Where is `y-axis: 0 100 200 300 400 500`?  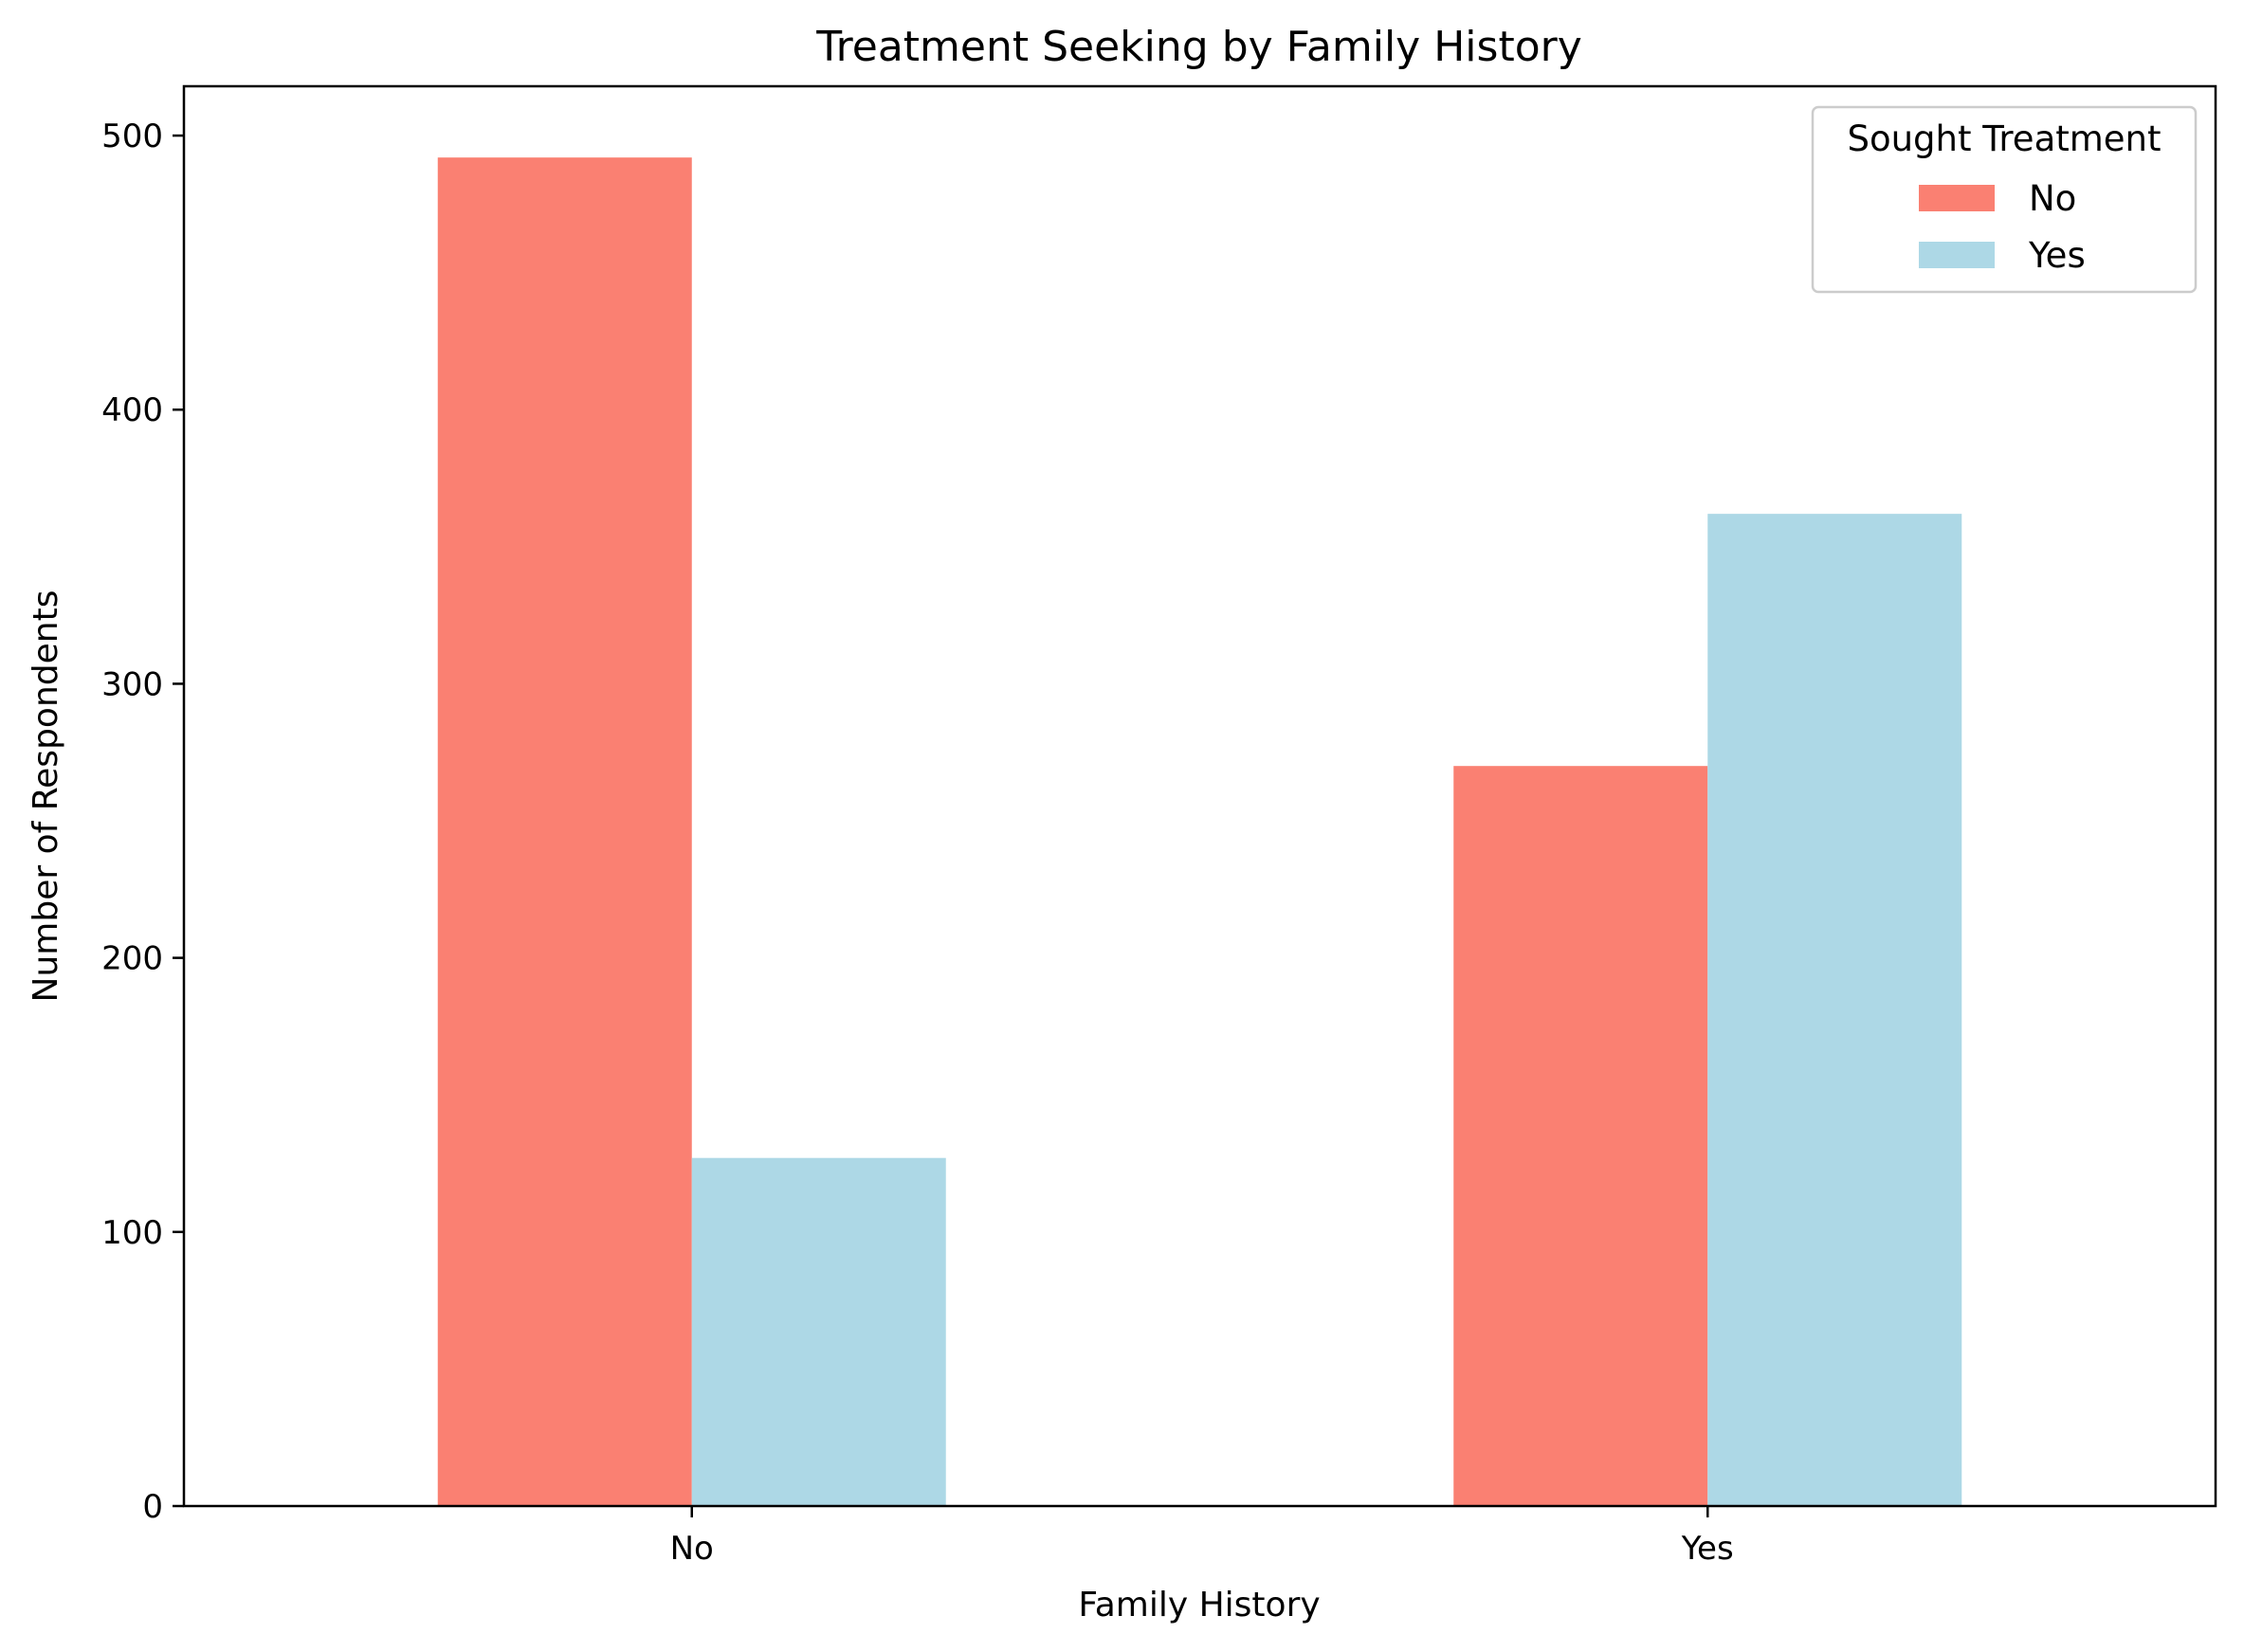 y-axis: 0 100 200 300 400 500 is located at coordinates (142, 822).